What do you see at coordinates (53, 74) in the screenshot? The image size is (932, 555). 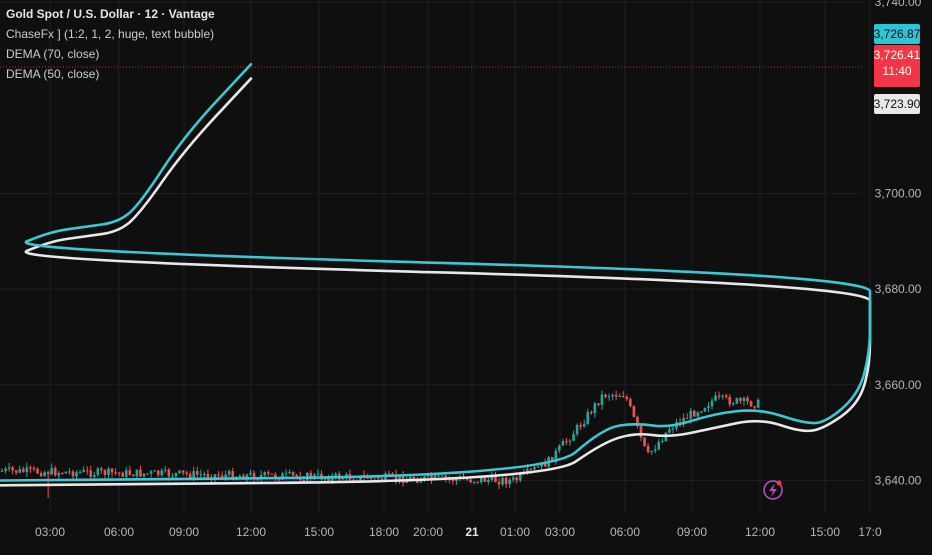 I see `indicator-dema50-label: DEMA (50, close)` at bounding box center [53, 74].